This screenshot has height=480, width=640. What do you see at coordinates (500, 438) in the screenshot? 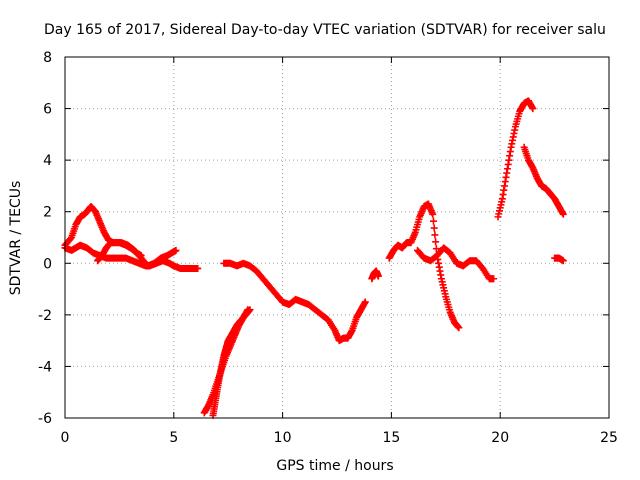
I see `x-tick-label: 20` at bounding box center [500, 438].